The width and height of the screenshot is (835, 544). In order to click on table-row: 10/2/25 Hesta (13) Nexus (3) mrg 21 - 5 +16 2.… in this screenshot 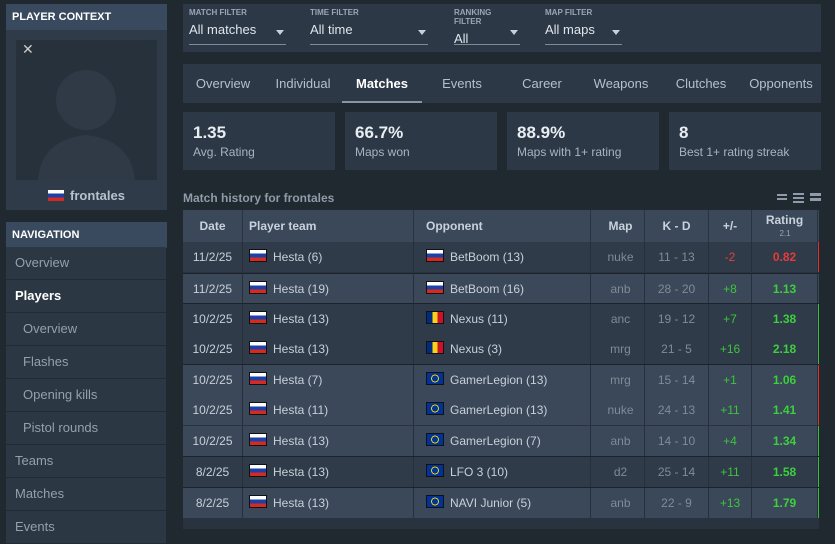, I will do `click(501, 348)`.